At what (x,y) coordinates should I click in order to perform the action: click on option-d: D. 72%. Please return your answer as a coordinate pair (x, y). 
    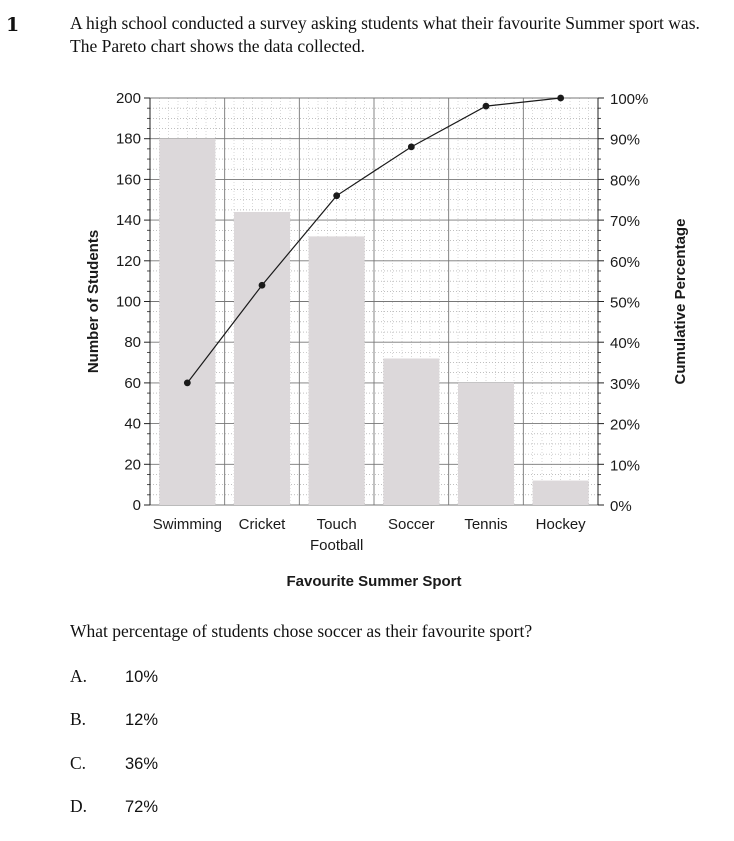
    Looking at the image, I should click on (114, 806).